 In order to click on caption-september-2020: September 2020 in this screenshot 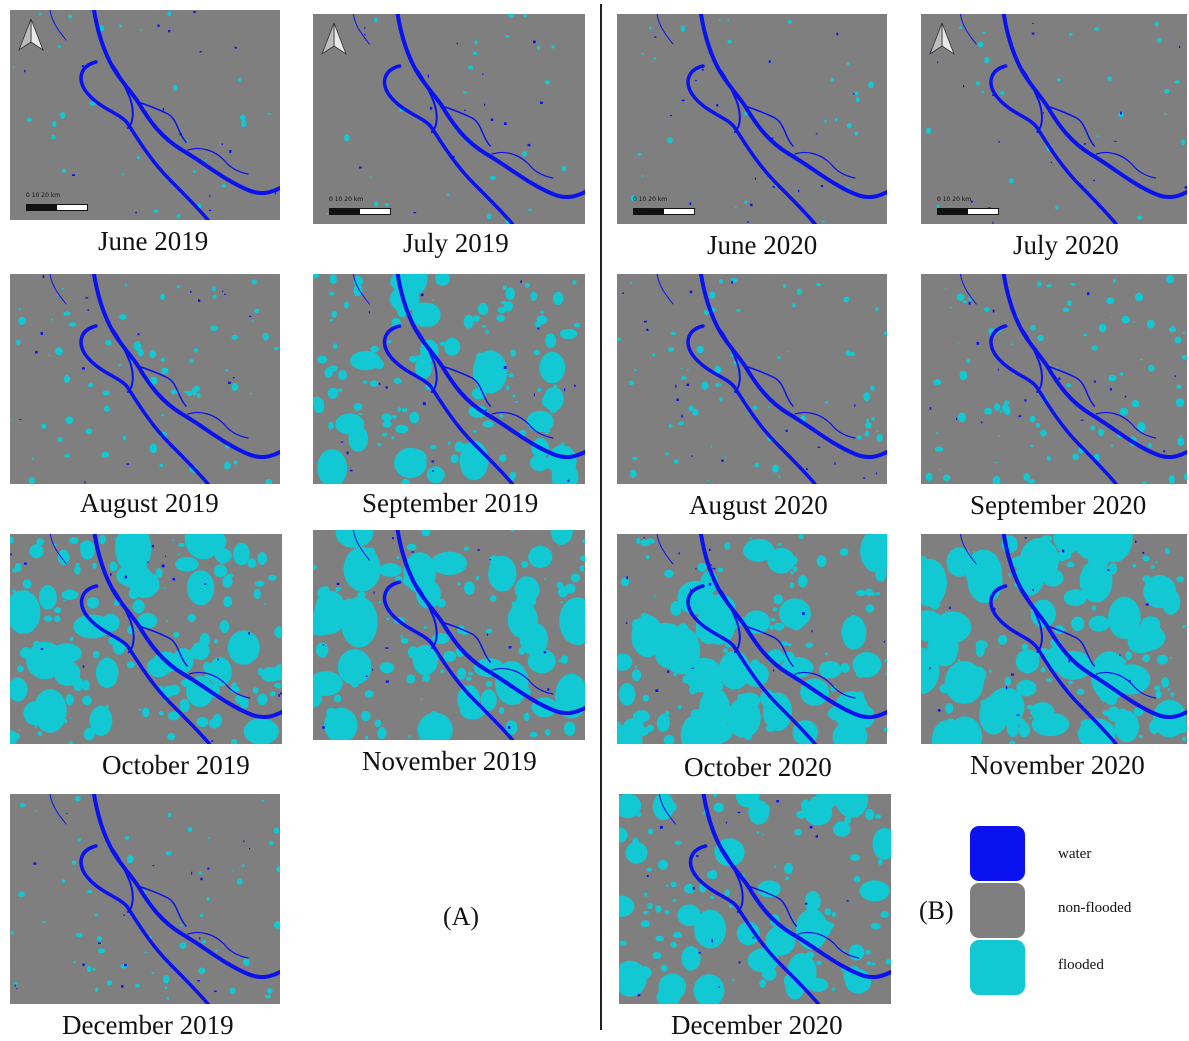, I will do `click(1058, 505)`.